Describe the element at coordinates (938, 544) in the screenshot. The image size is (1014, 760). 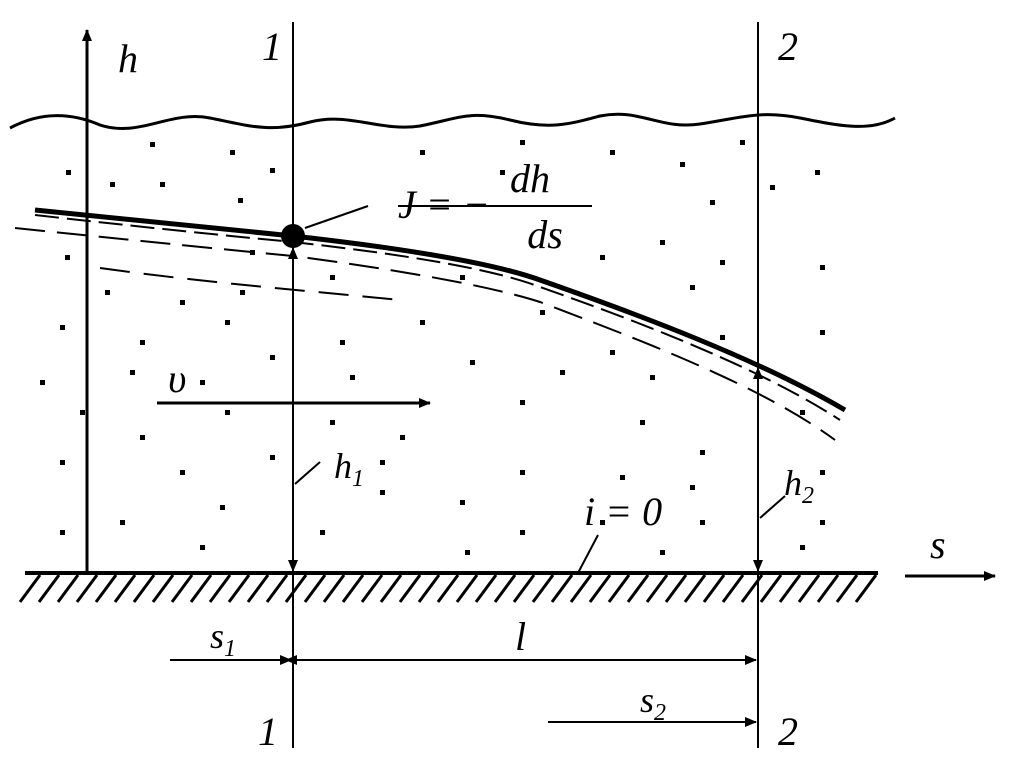
I see `s-axis-label: s` at that location.